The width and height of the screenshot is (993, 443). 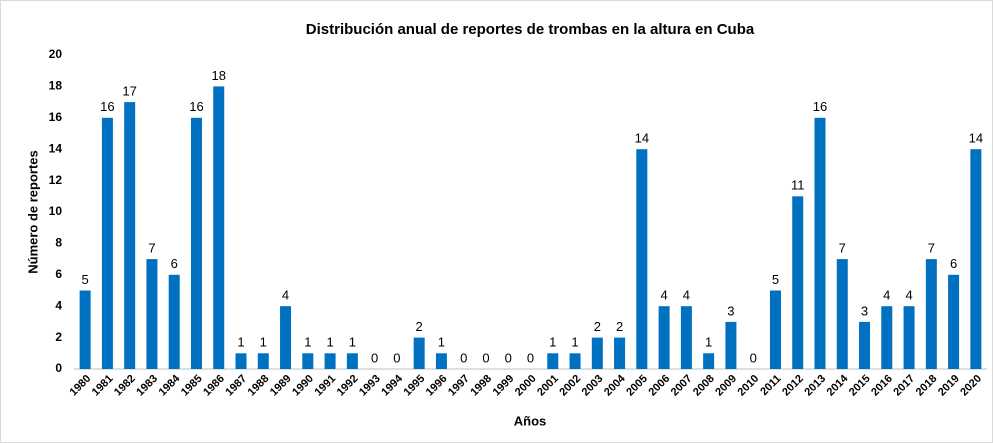 I want to click on data-label: 11, so click(x=798, y=185).